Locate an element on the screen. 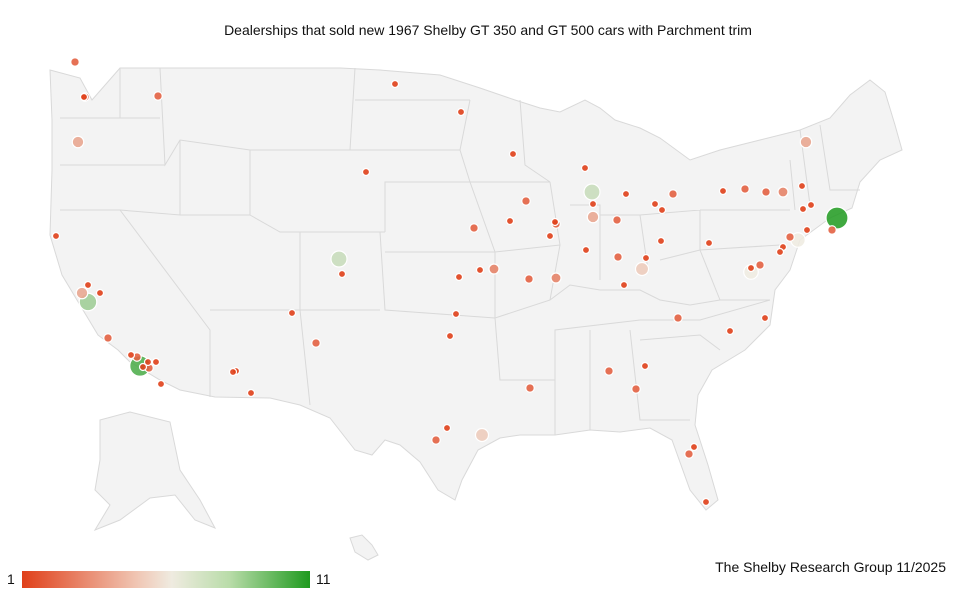  hawaii-outline is located at coordinates (364, 547).